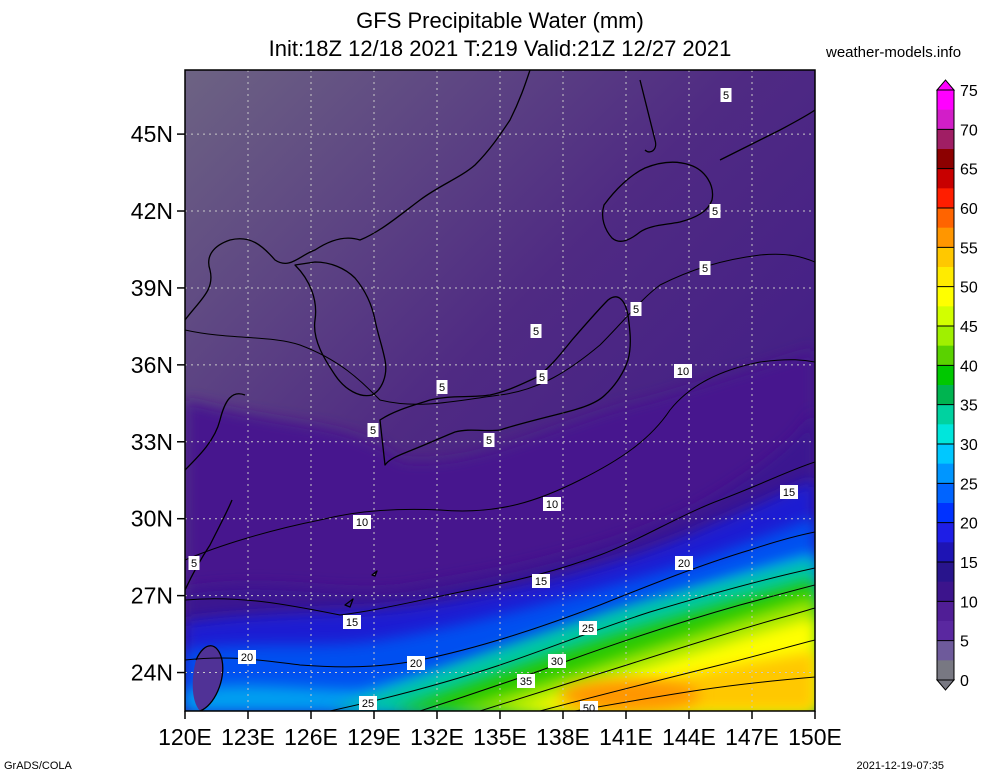 The image size is (1000, 779). What do you see at coordinates (894, 52) in the screenshot?
I see `site-credit: weather-models.info` at bounding box center [894, 52].